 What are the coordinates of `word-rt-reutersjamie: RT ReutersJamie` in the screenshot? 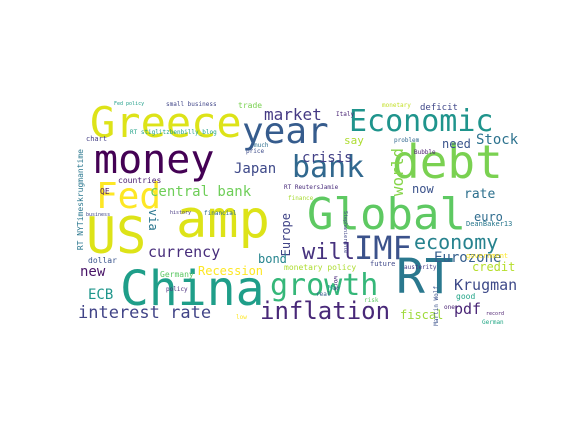 It's located at (311, 187).